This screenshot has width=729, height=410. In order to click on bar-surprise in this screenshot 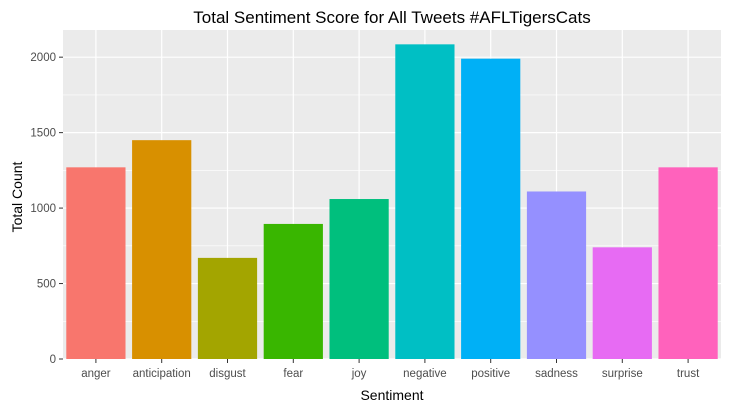, I will do `click(622, 303)`.